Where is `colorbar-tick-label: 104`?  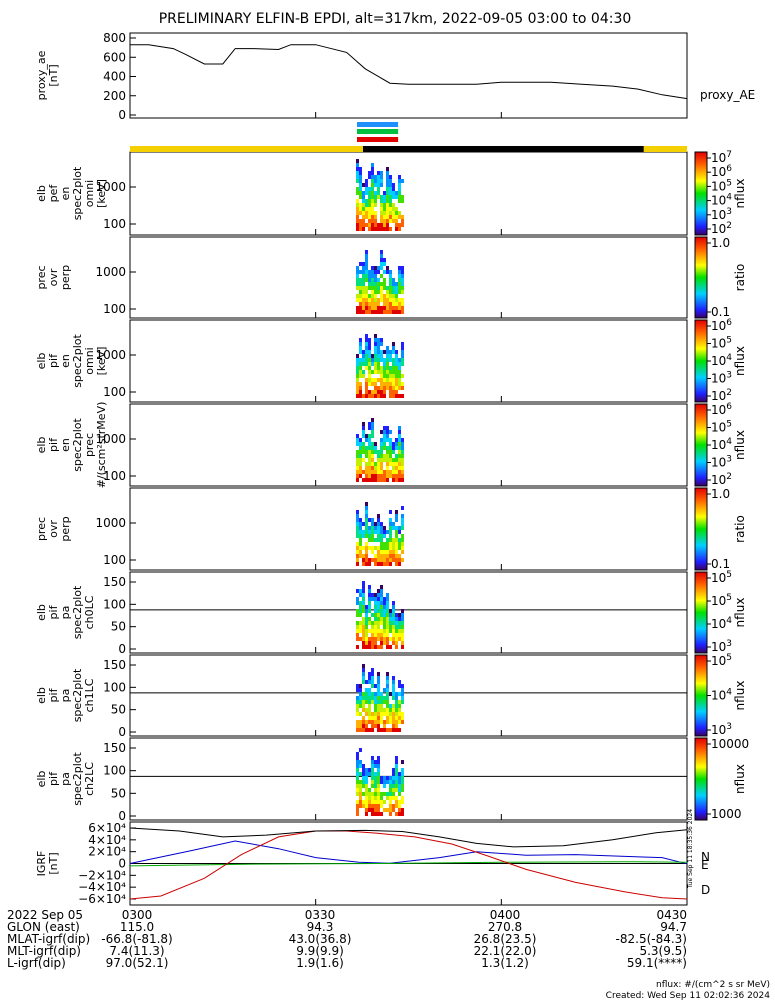
colorbar-tick-label: 104 is located at coordinates (721, 623).